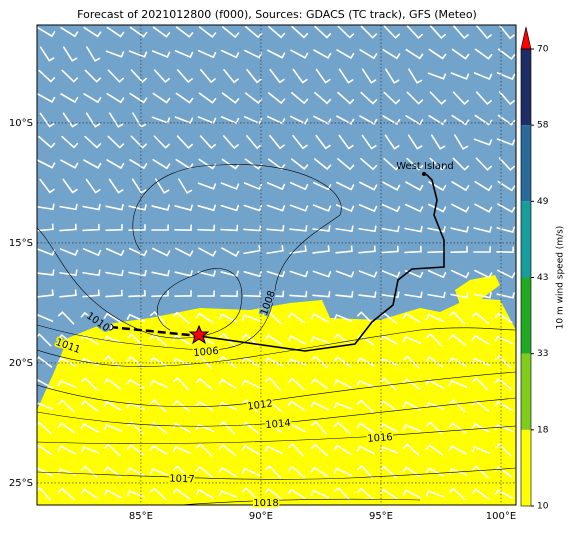 This screenshot has height=533, width=575. What do you see at coordinates (561, 278) in the screenshot?
I see `colorbar-label: 10 m wind speed (m/s)` at bounding box center [561, 278].